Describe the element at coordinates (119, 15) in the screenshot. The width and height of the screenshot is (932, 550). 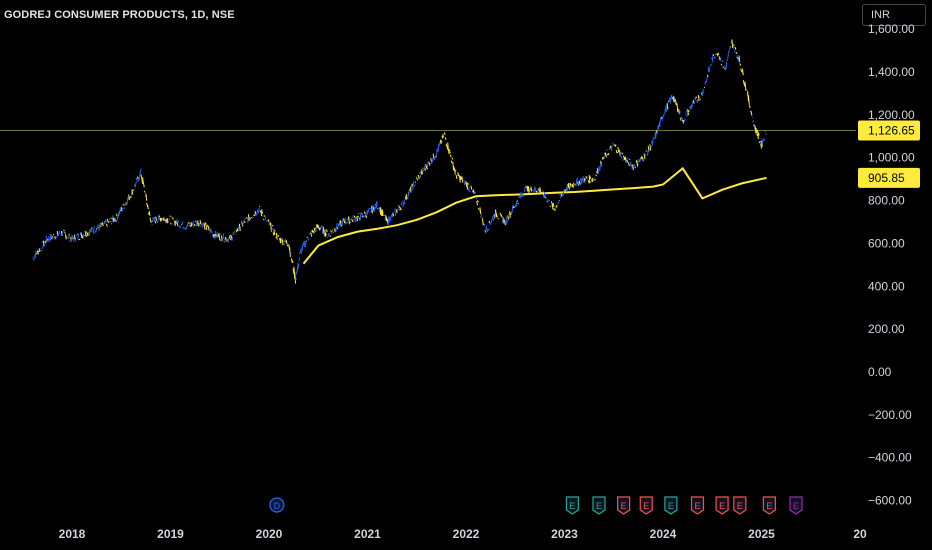
I see `chart-title: GODREJ CONSUMER PRODUCTS, 1D, NSE` at that location.